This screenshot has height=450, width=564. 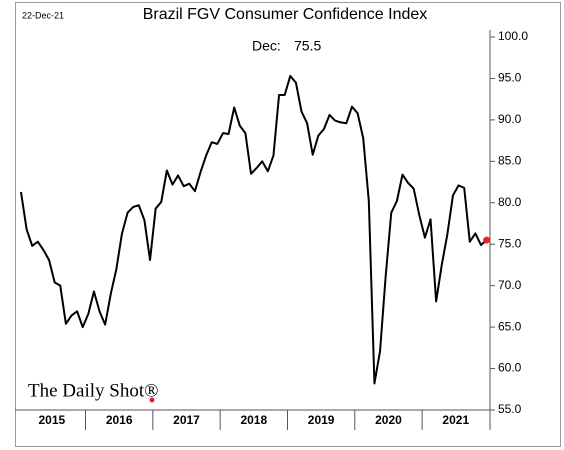 What do you see at coordinates (152, 400) in the screenshot?
I see `watermark-dot` at bounding box center [152, 400].